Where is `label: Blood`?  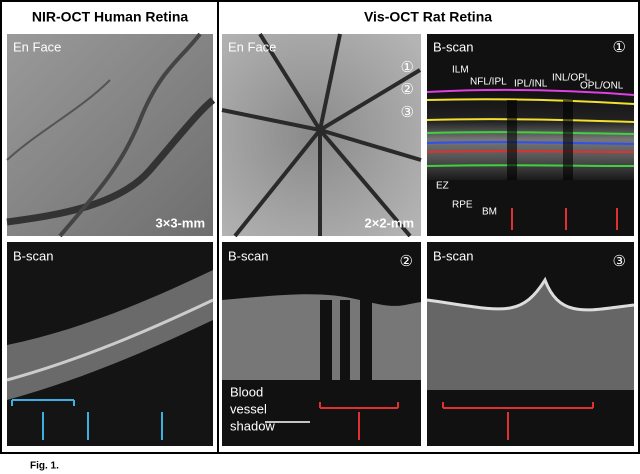 label: Blood is located at coordinates (246, 391).